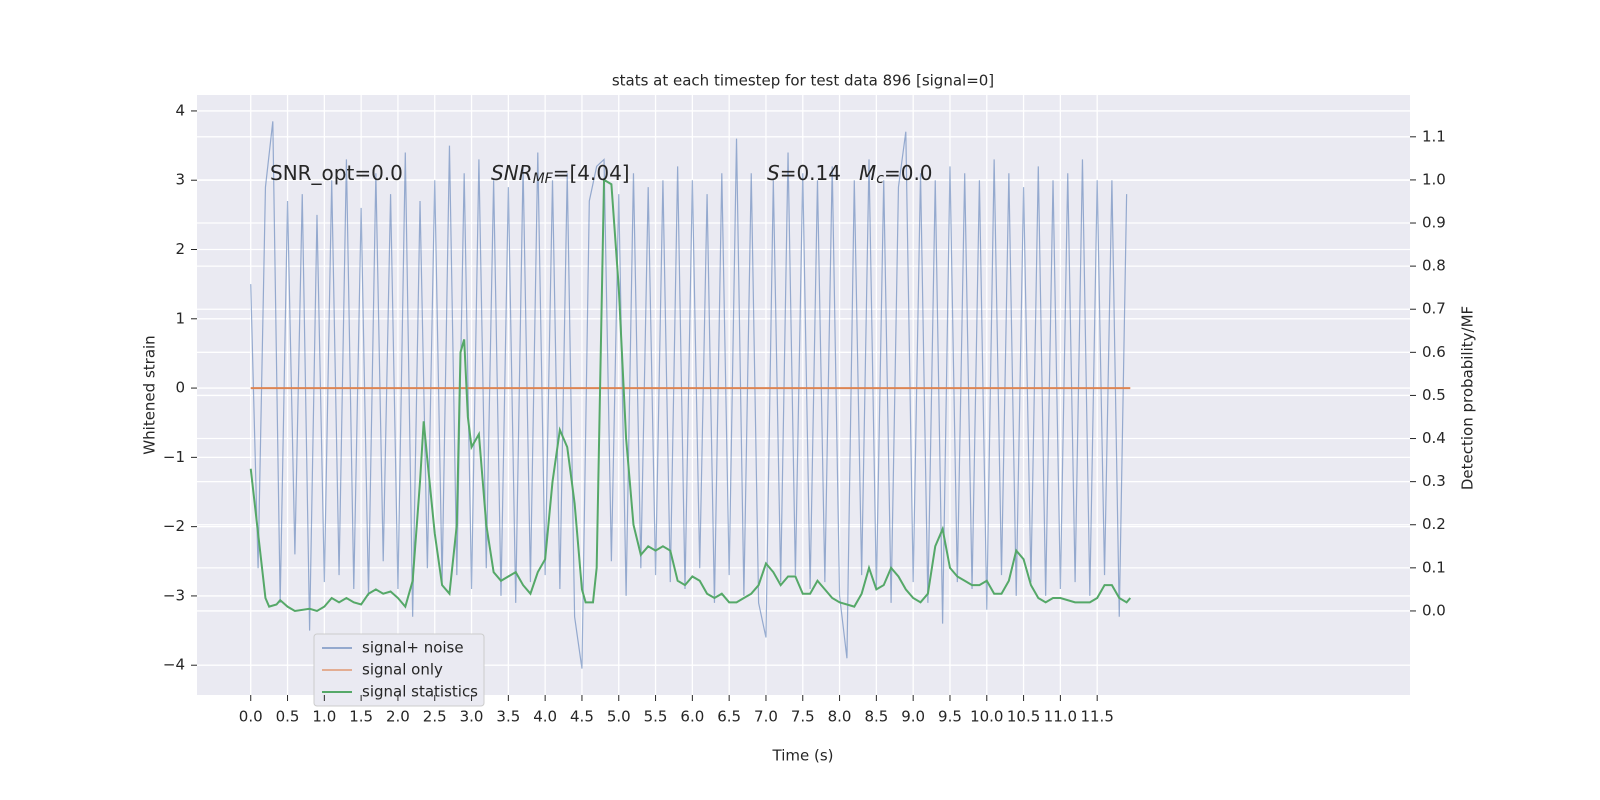  What do you see at coordinates (1023, 717) in the screenshot?
I see `x-tick-label: 10.5` at bounding box center [1023, 717].